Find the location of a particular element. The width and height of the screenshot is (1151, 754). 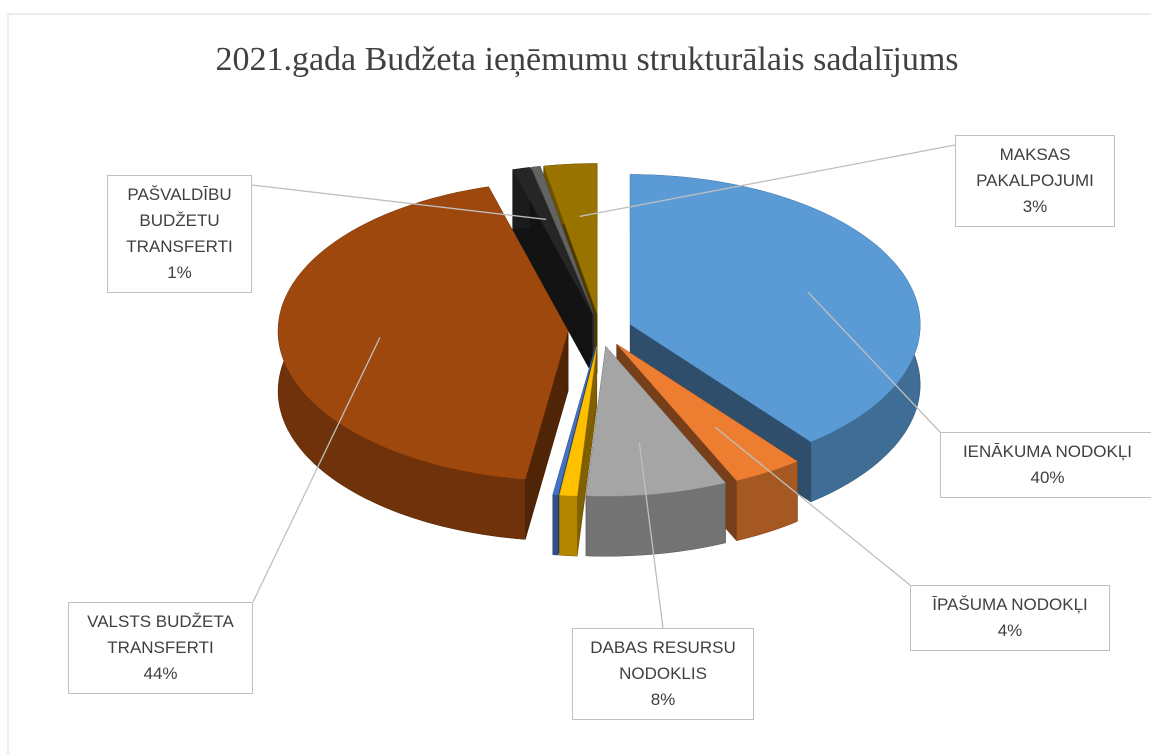

label-name: PAŠVALDĪBU BUDŽETU TRANSFERTI is located at coordinates (179, 220).